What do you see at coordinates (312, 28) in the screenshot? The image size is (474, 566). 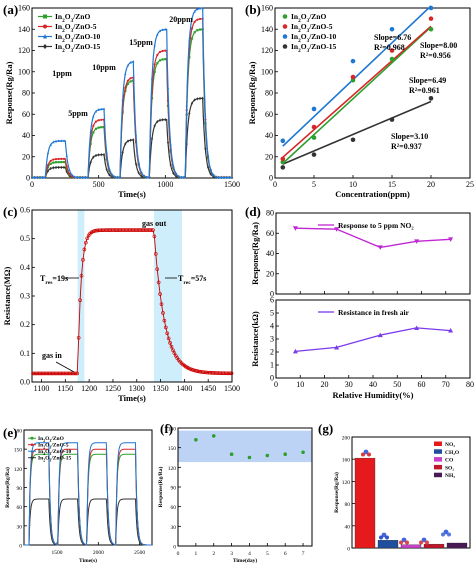 I see `b-legend-entry: In2O3/ZnO-5` at bounding box center [312, 28].